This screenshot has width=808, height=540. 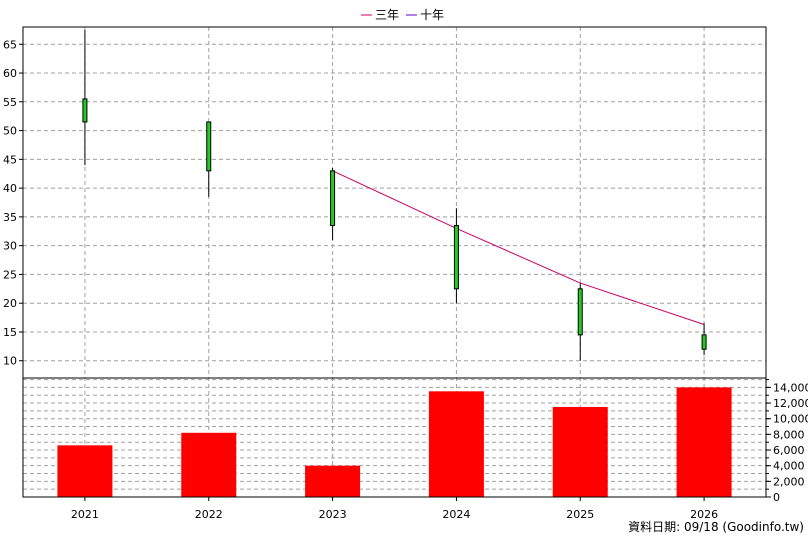 What do you see at coordinates (10, 361) in the screenshot?
I see `price-tick-label: 10` at bounding box center [10, 361].